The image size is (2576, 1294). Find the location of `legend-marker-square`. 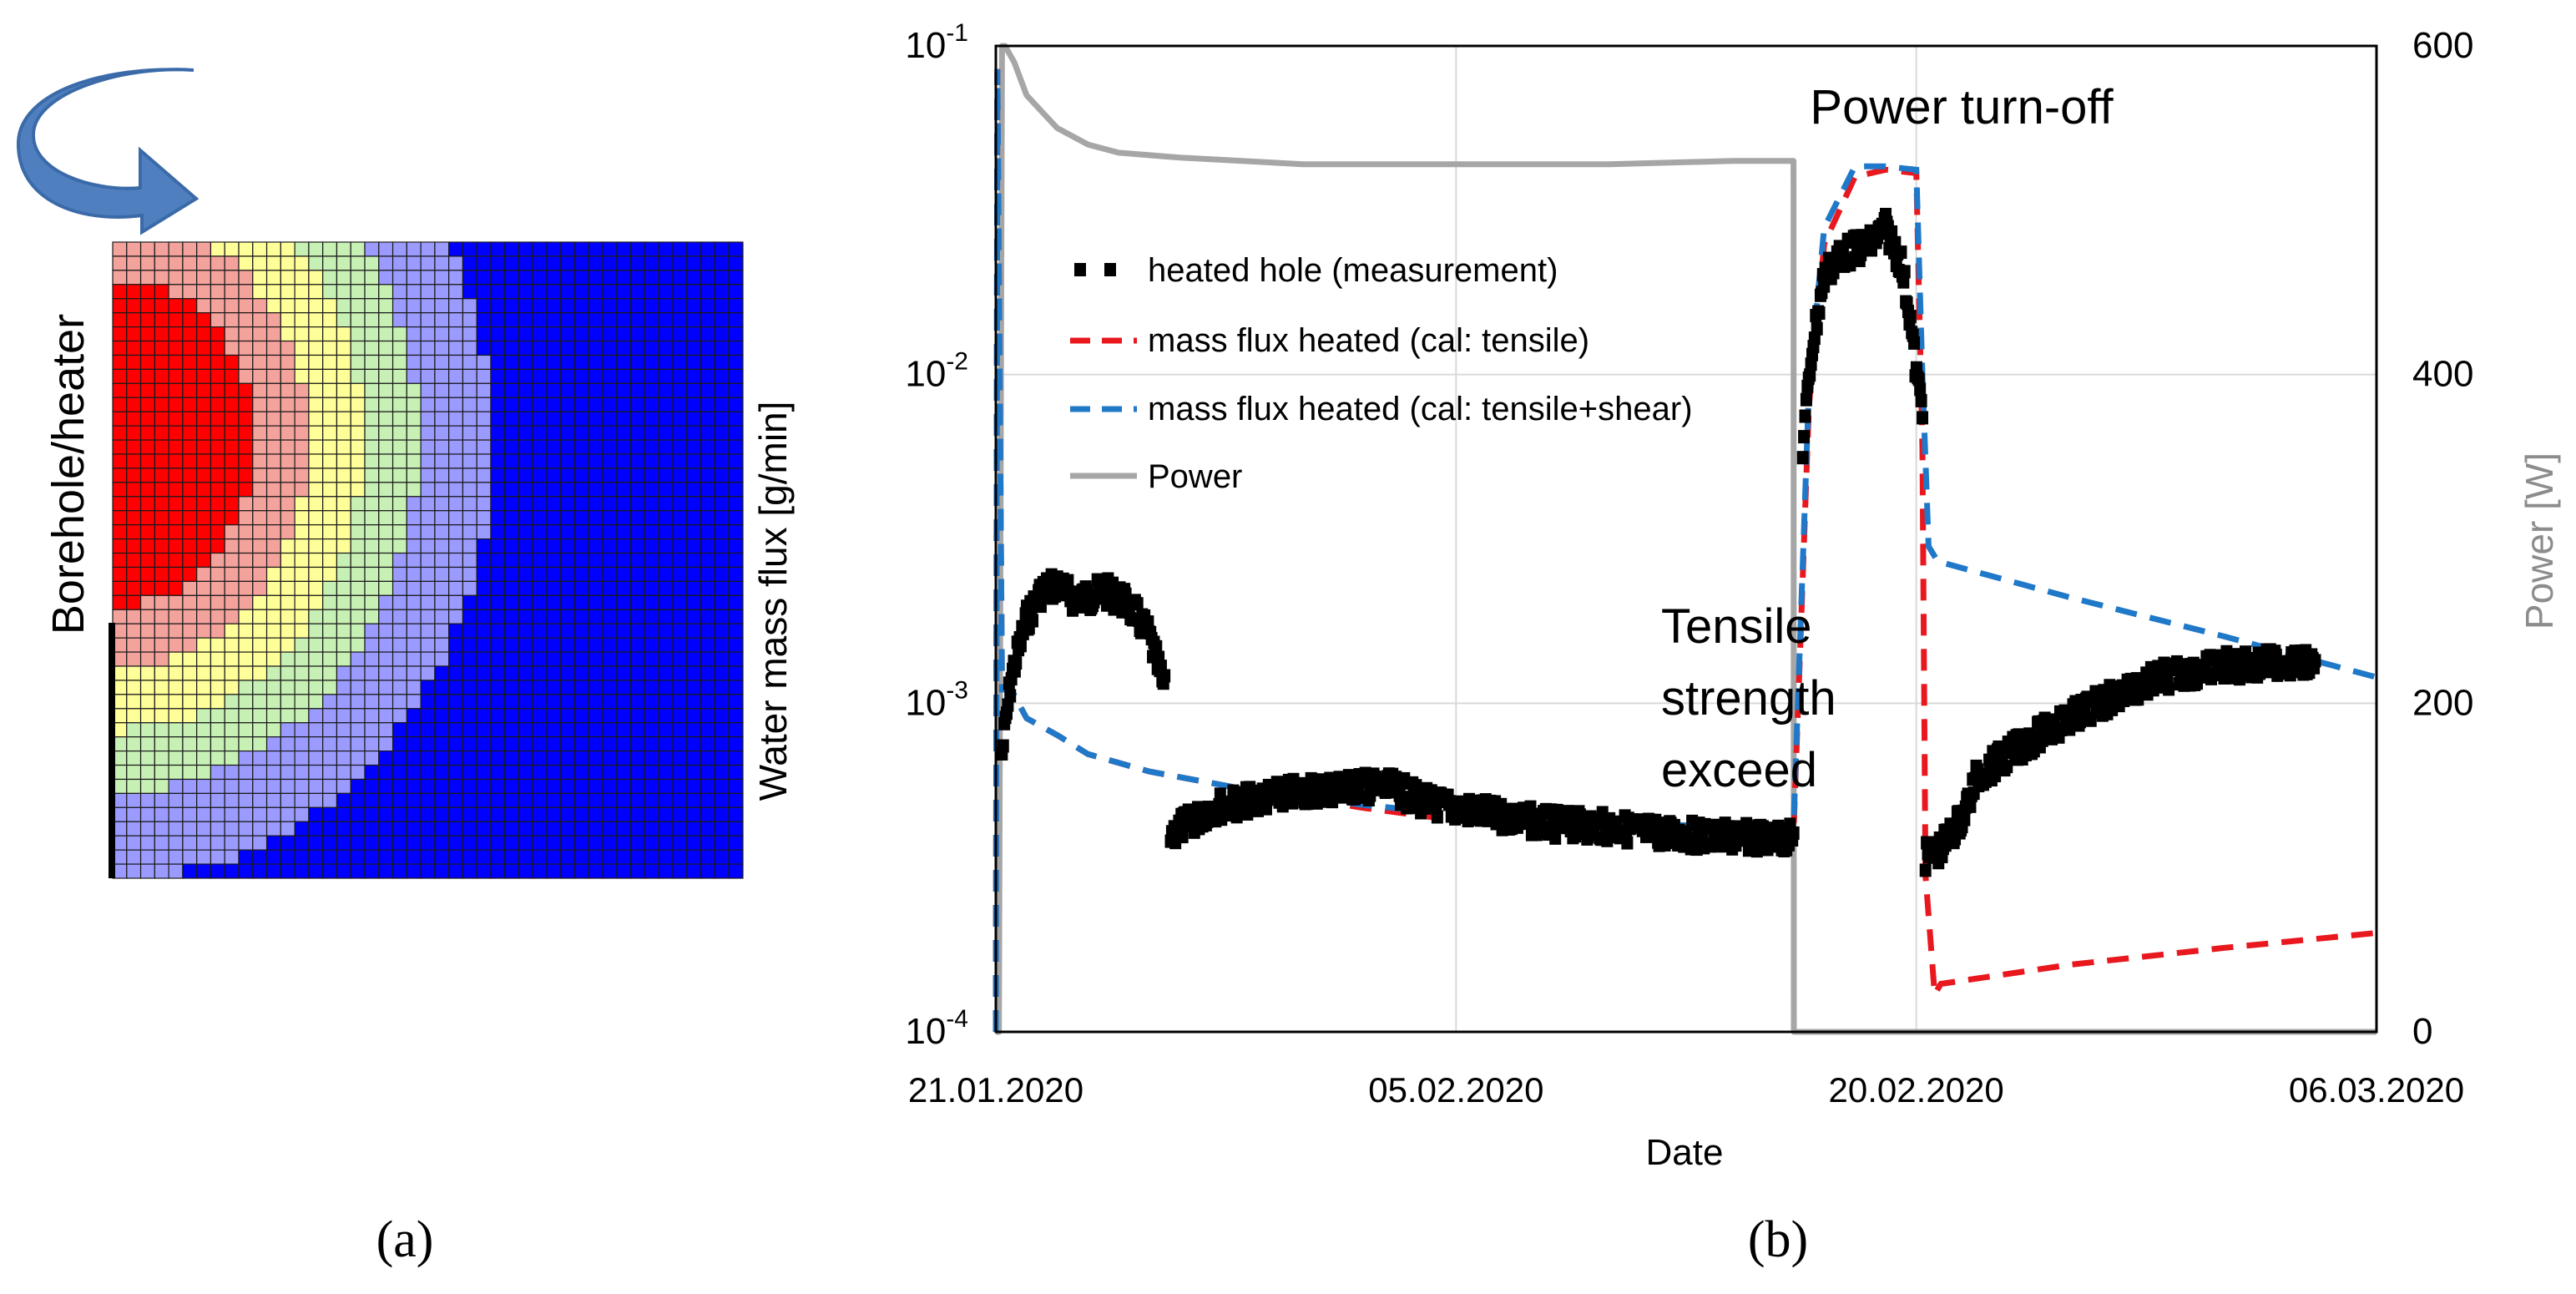

legend-marker-square is located at coordinates (1080, 269).